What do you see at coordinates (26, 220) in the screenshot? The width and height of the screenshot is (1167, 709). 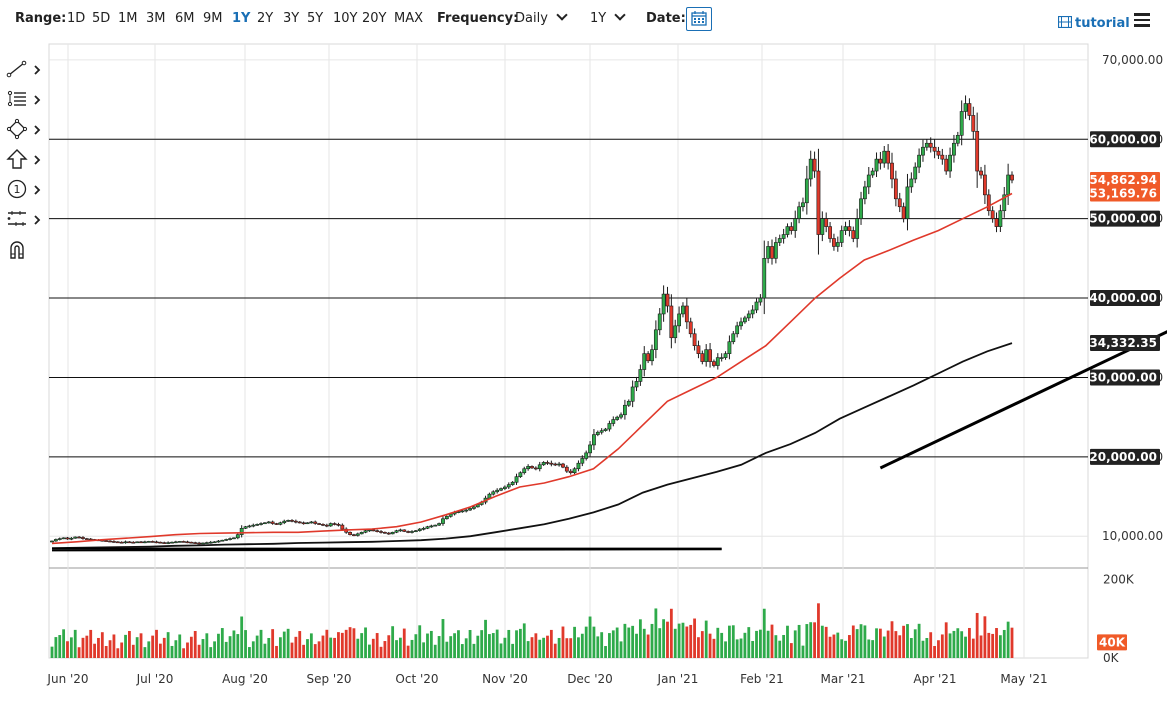 I see `measure-tool` at bounding box center [26, 220].